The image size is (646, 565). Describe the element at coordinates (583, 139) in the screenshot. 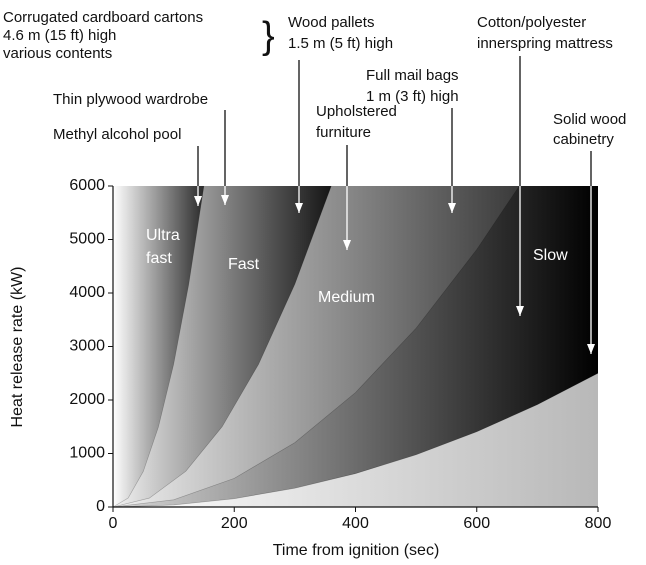

I see `annotation: cabinetry` at that location.